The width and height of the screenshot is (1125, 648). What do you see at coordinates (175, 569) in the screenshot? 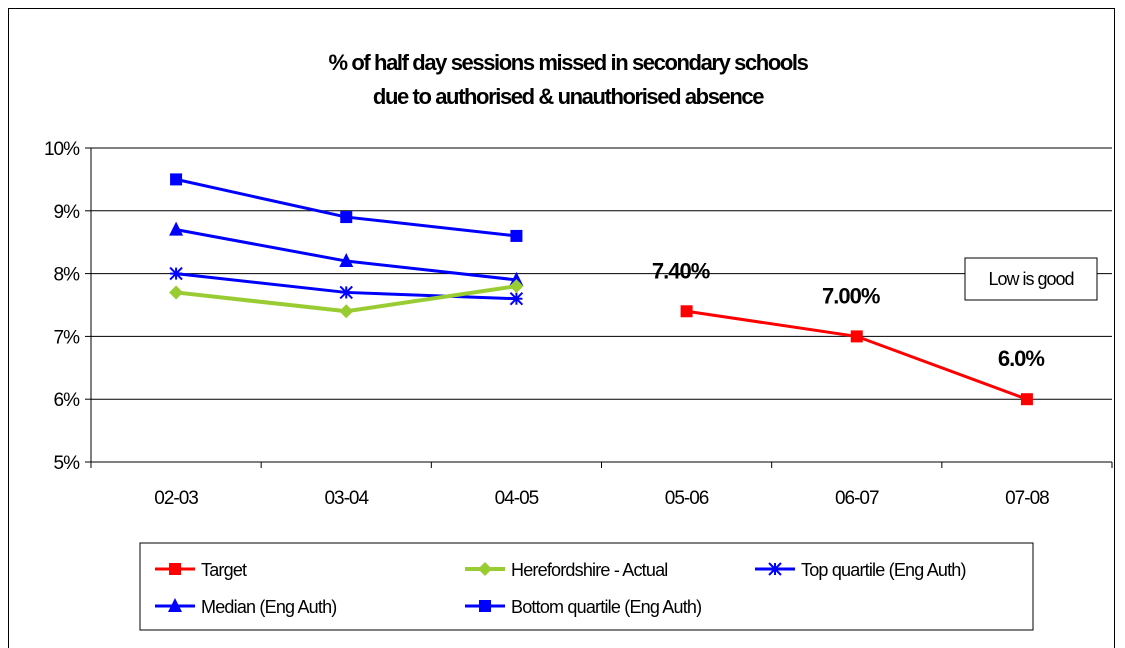
I see `legend-marker-target` at bounding box center [175, 569].